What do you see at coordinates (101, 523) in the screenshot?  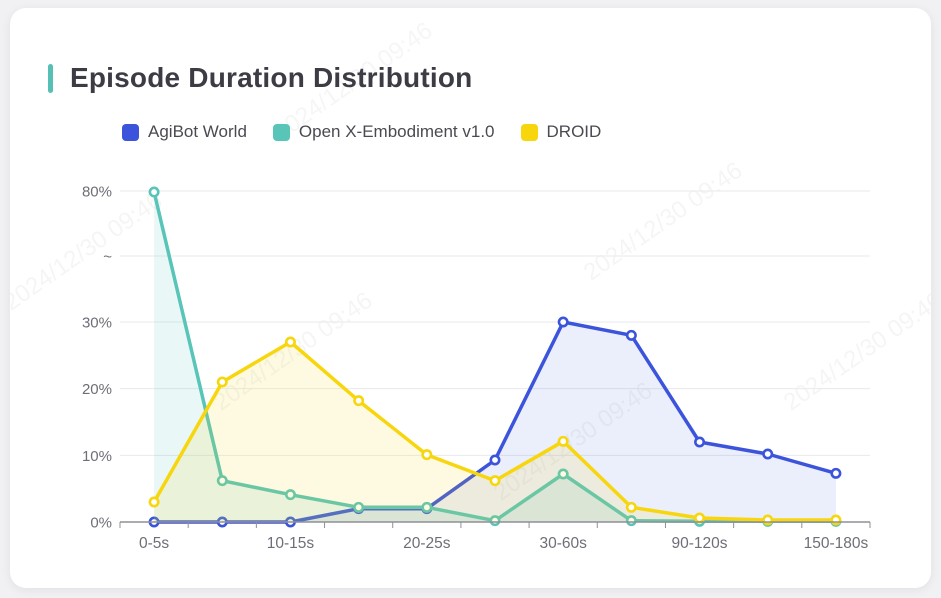 I see `y-axis-tick-label: 0%` at bounding box center [101, 523].